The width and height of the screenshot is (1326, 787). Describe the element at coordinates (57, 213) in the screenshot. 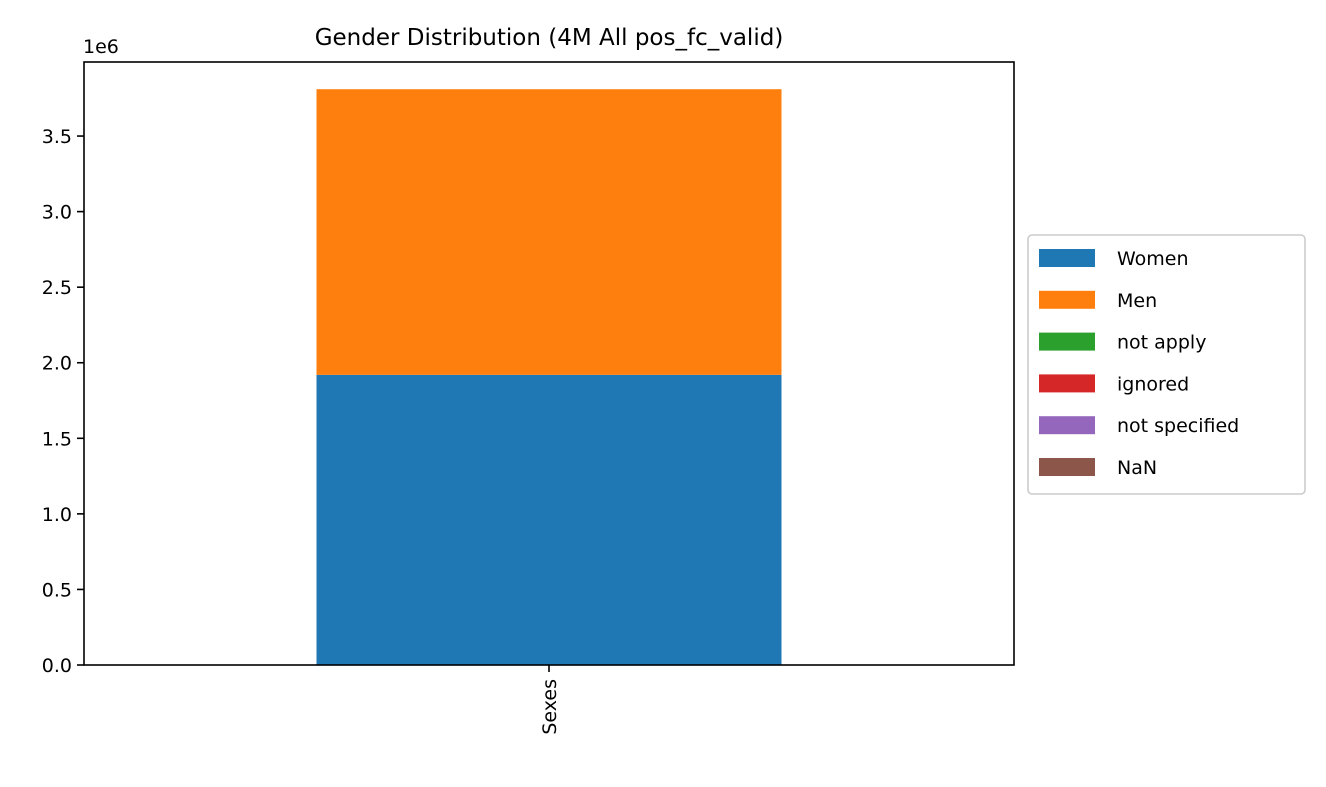

I see `y-tick-label: 3.0` at that location.